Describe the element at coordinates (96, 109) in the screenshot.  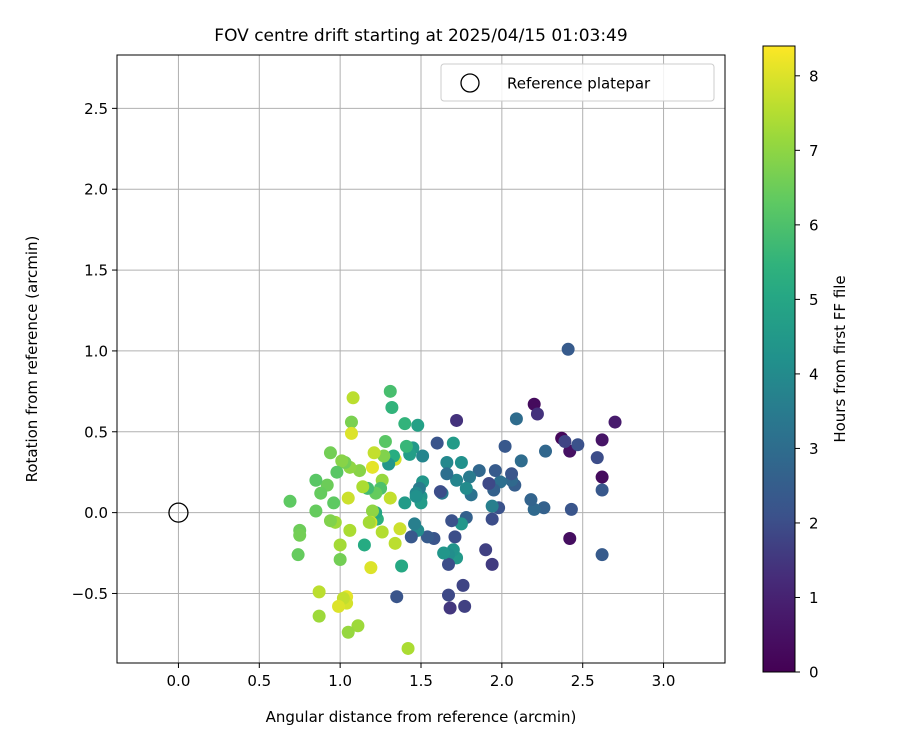
I see `y-tick-label: 2.5` at that location.